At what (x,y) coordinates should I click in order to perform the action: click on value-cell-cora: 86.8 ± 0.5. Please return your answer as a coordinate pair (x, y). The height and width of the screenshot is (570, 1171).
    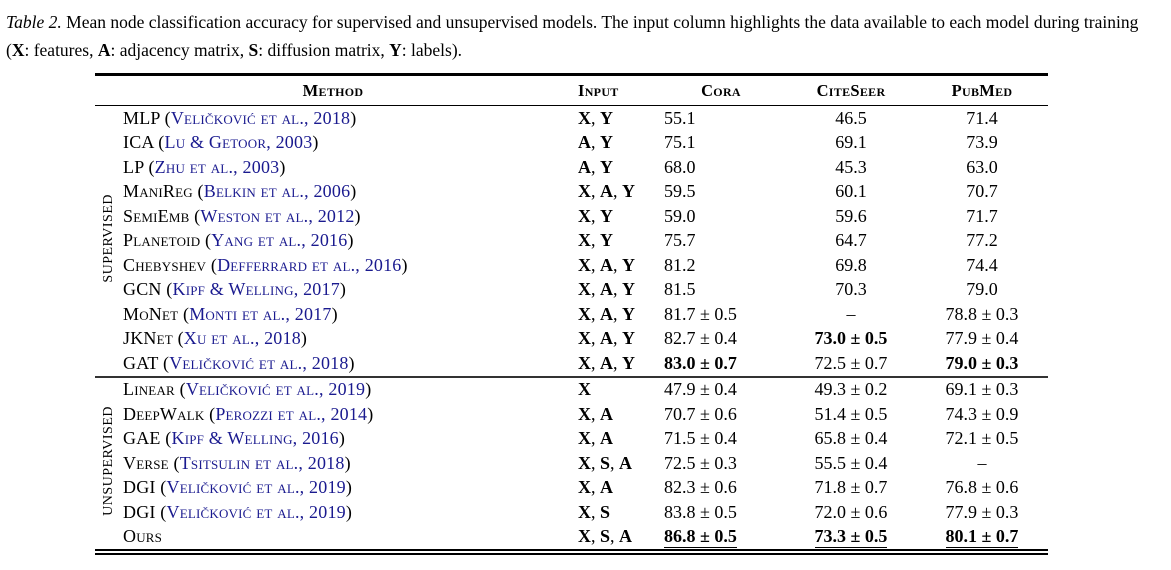
    Looking at the image, I should click on (721, 539).